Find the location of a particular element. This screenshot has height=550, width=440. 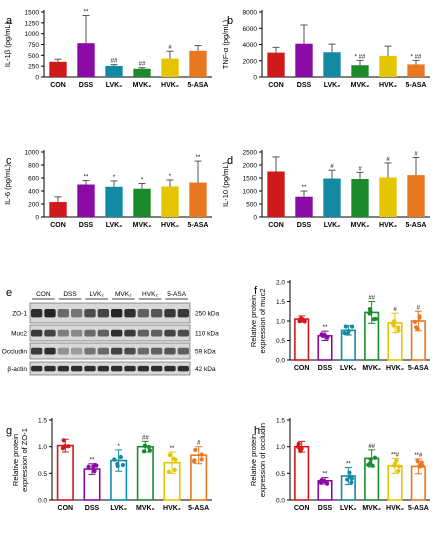

y-tick-label: 200 is located at coordinates (33, 205).